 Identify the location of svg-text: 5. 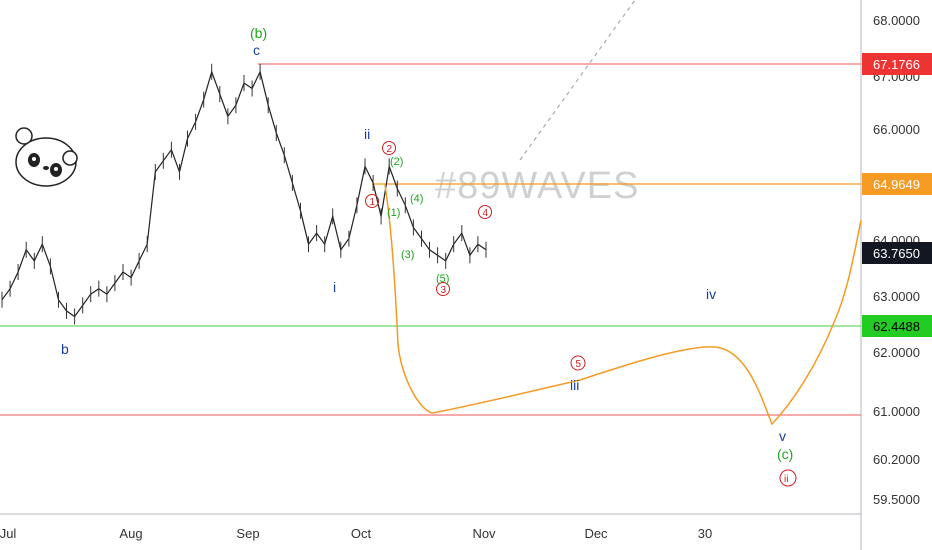
(579, 364).